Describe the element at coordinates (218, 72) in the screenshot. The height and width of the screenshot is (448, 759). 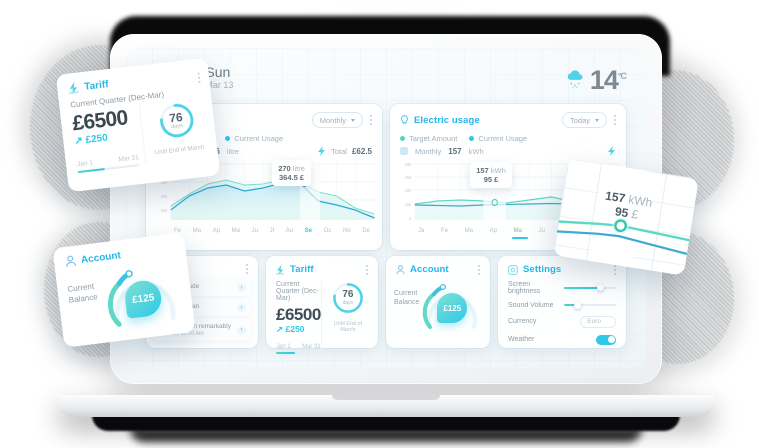
I see `day-name: Sun` at that location.